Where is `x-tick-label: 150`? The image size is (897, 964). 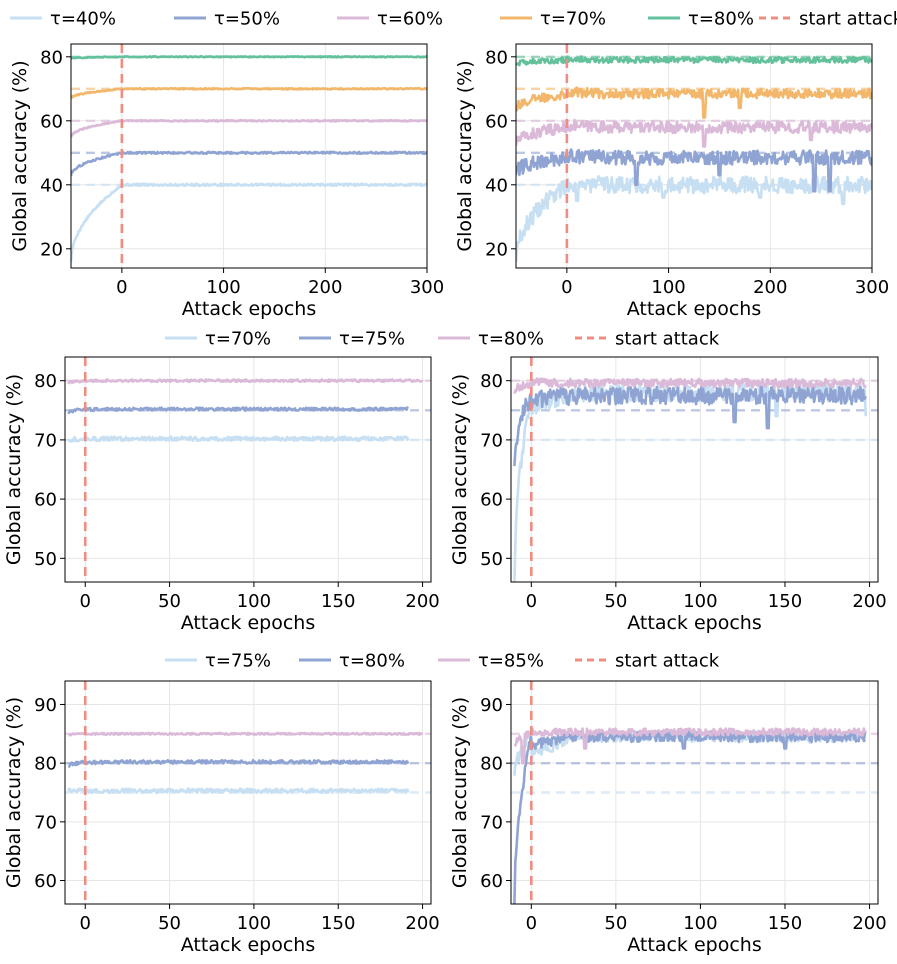 x-tick-label: 150 is located at coordinates (785, 601).